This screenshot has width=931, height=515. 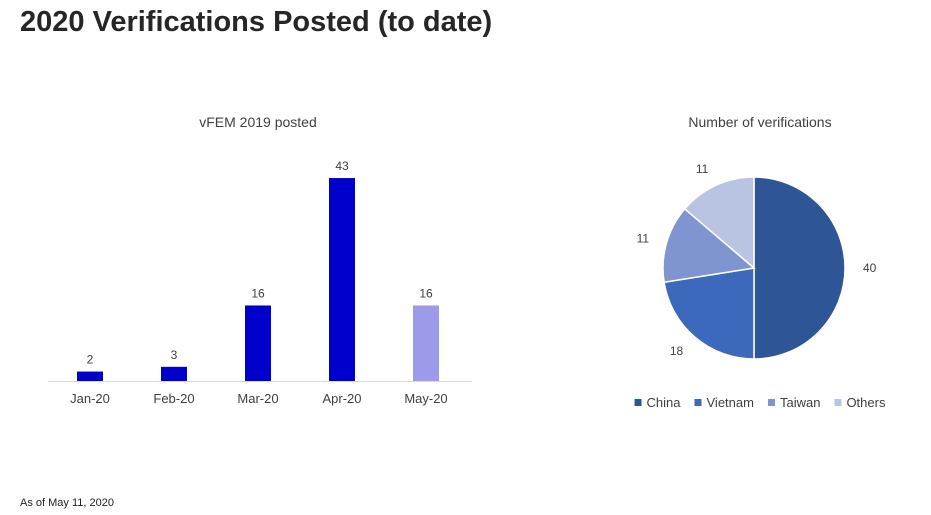 I want to click on footnote: As of May 11, 2020, so click(x=67, y=503).